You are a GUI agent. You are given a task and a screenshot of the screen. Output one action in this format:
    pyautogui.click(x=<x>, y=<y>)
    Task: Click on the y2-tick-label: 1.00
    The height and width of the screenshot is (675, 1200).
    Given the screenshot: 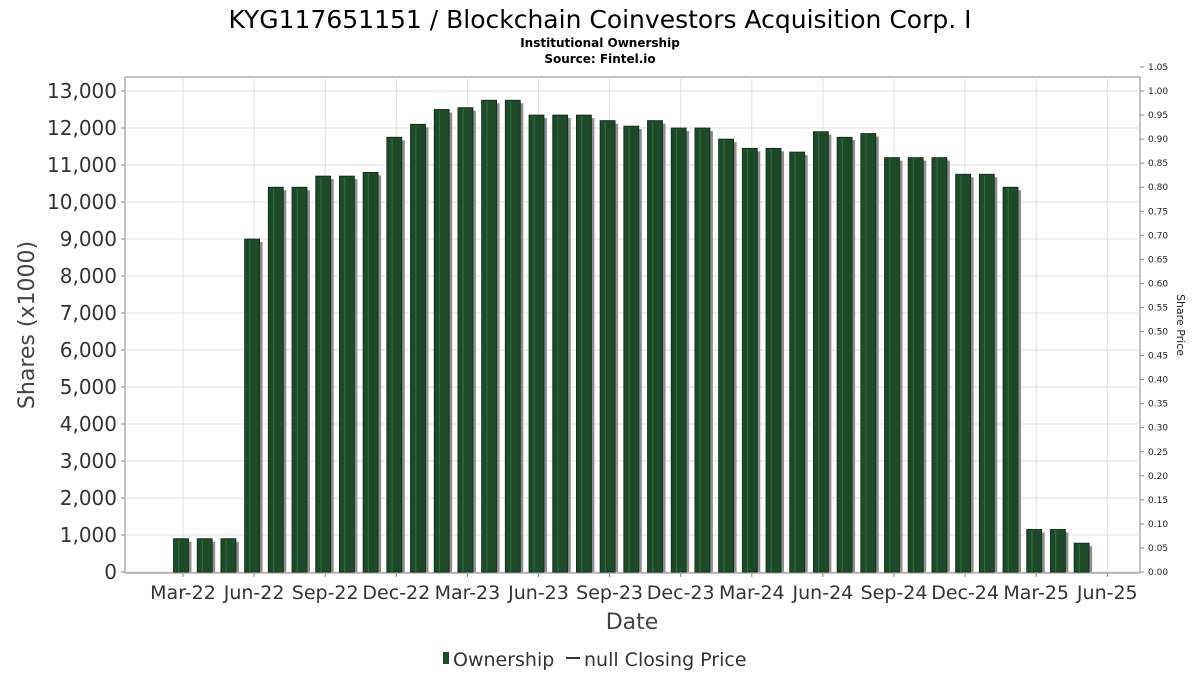 What is the action you would take?
    pyautogui.click(x=1158, y=92)
    